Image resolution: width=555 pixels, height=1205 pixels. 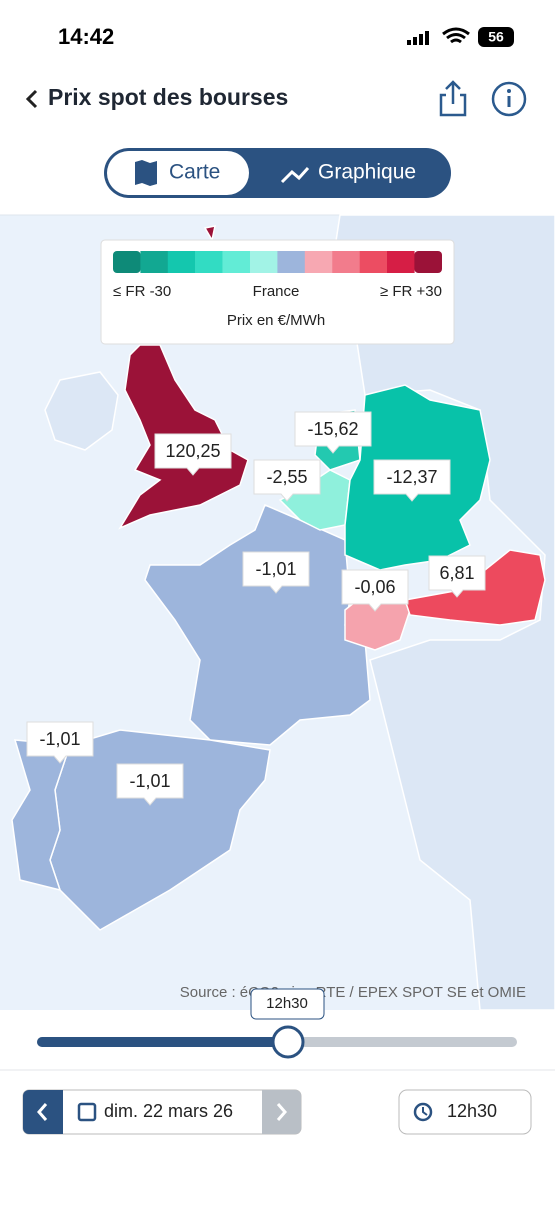 I want to click on slider-tooltip, so click(x=287, y=1004).